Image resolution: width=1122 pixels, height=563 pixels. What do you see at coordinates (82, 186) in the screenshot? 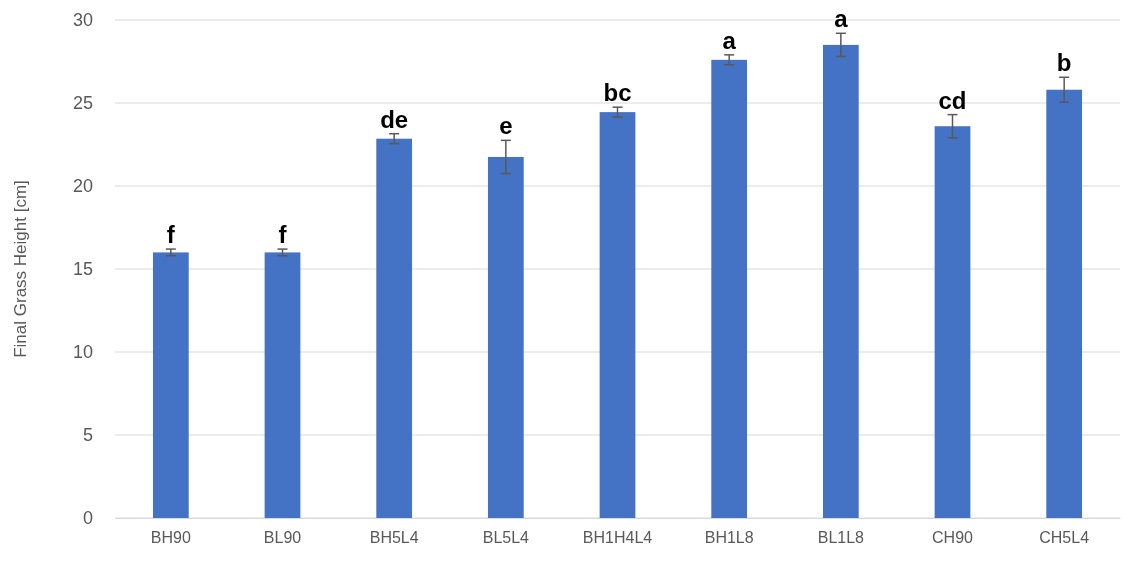
I see `y-tick-label: 20` at bounding box center [82, 186].